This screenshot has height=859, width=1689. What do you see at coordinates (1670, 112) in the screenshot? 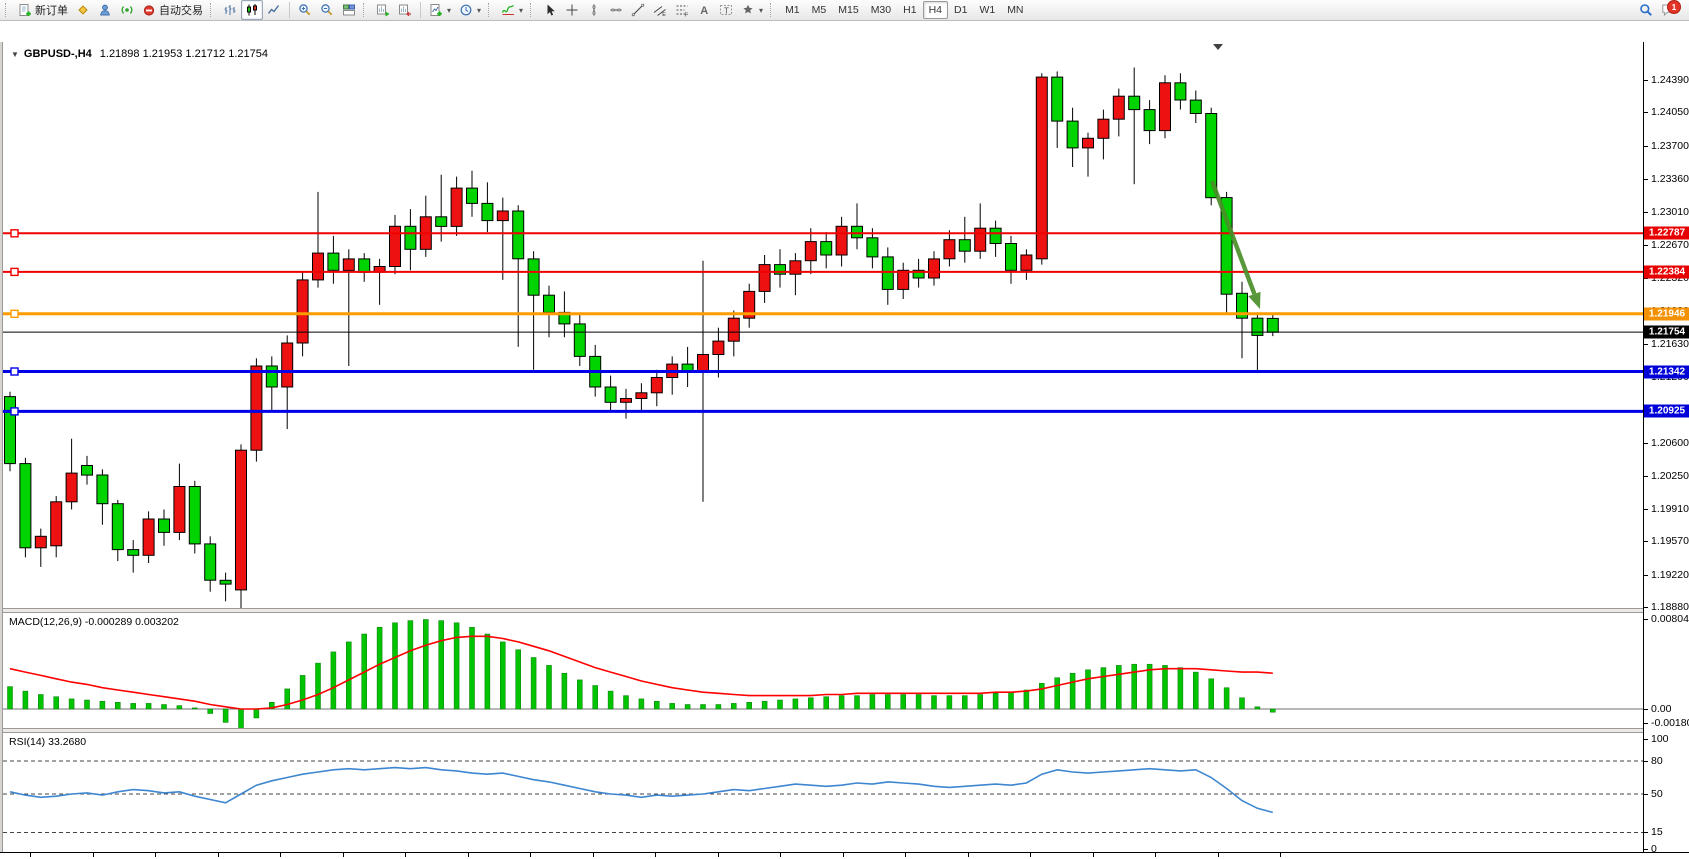
I see `price-tick-label: 1.24050` at bounding box center [1670, 112].